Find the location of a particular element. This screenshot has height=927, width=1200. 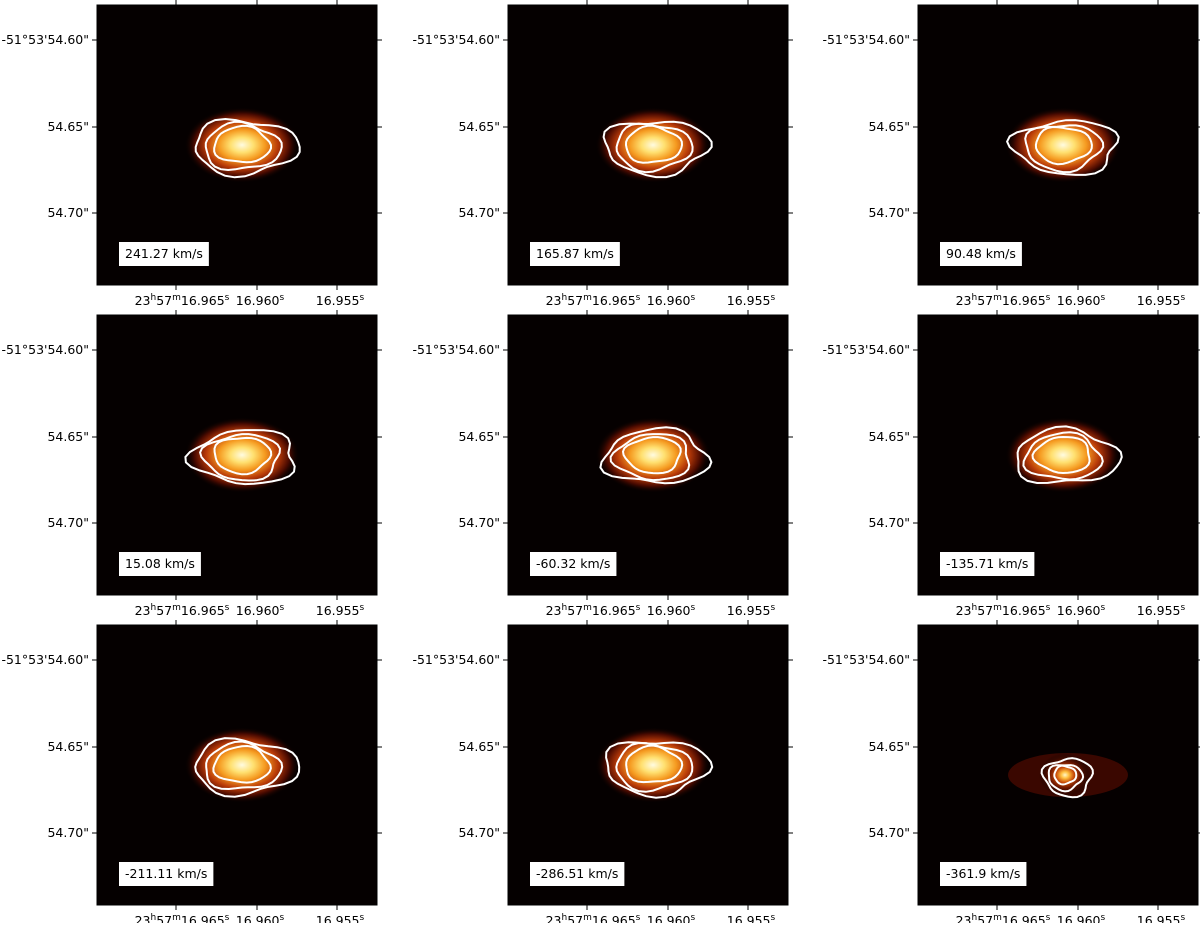

velocity-label: 241.27 km/s is located at coordinates (164, 254).